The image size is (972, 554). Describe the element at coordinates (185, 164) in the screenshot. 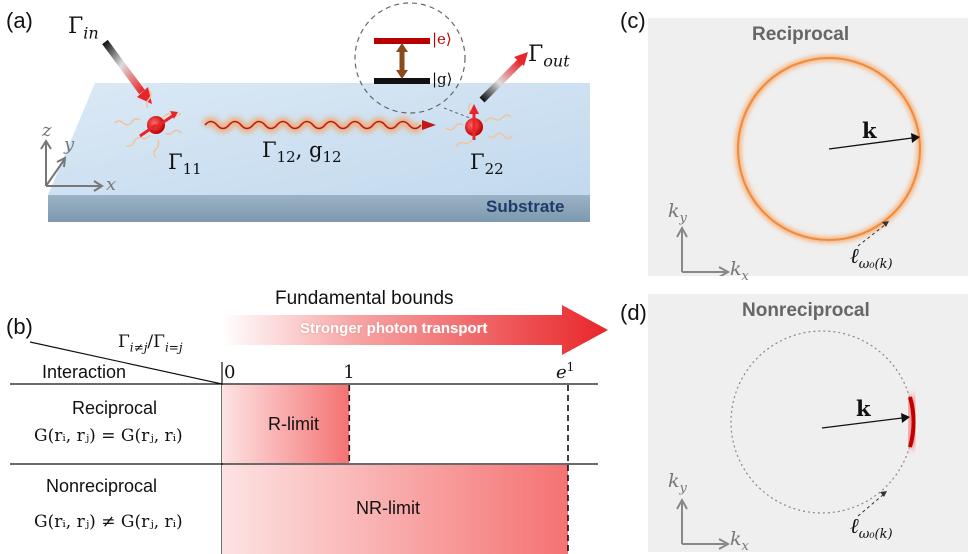

I see `gamma-11-label: Γ11` at that location.